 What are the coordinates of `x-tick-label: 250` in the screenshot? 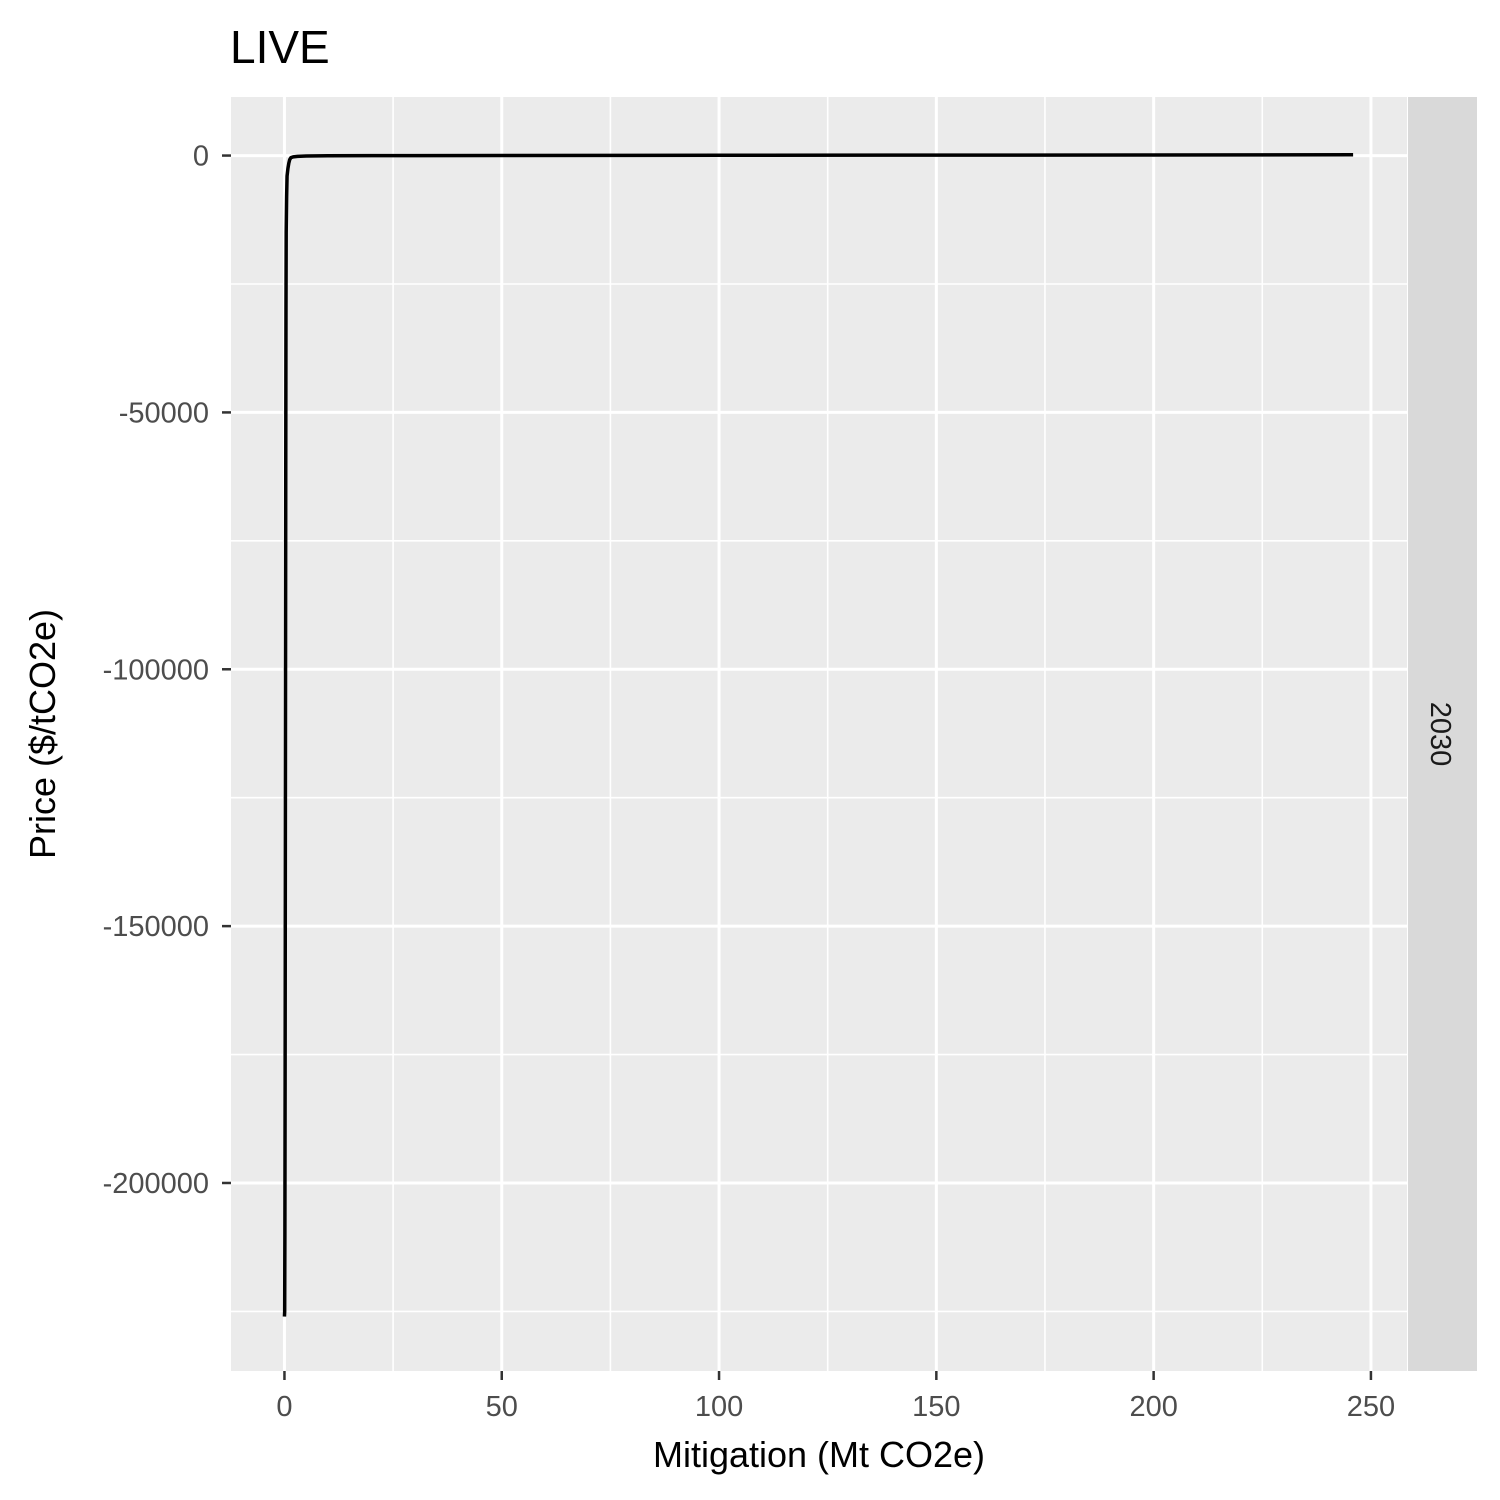 It's located at (1371, 1407).